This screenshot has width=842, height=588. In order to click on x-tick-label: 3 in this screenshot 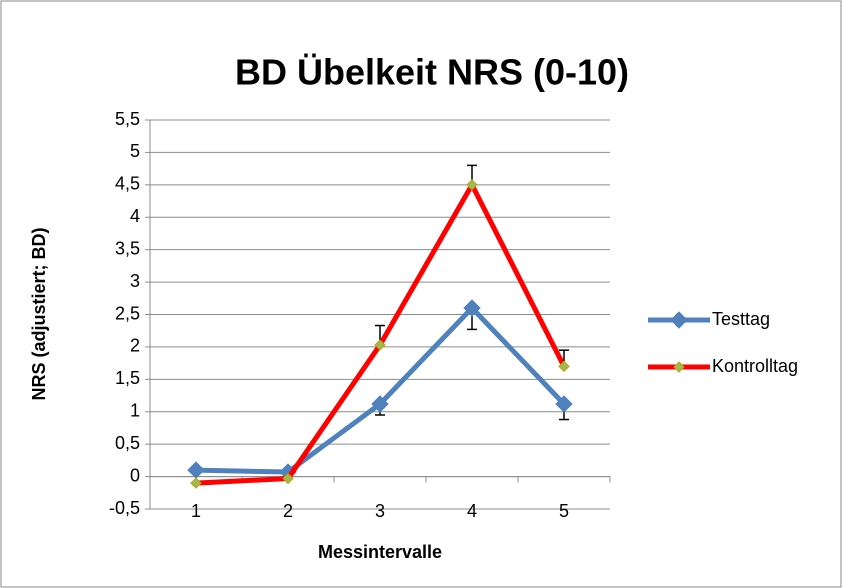, I will do `click(380, 511)`.